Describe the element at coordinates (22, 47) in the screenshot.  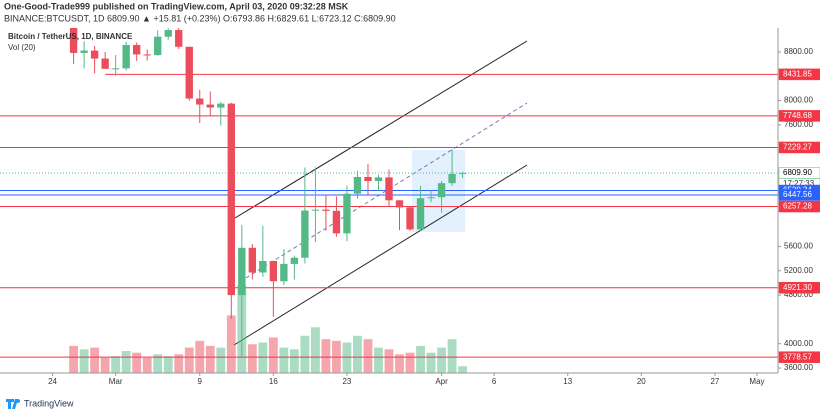
I see `volume-legend: Vol (20)` at that location.